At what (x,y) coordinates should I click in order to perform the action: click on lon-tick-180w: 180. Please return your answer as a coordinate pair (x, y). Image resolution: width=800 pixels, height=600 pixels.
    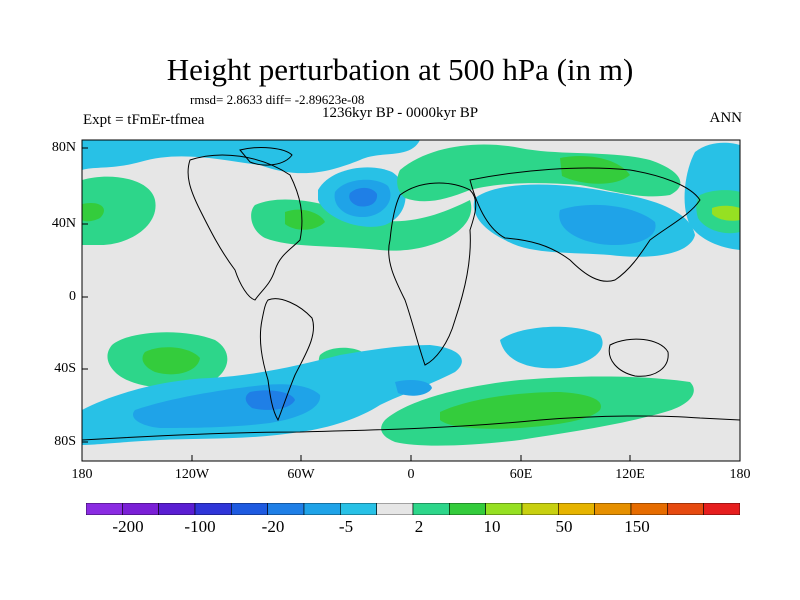
    Looking at the image, I should click on (82, 474).